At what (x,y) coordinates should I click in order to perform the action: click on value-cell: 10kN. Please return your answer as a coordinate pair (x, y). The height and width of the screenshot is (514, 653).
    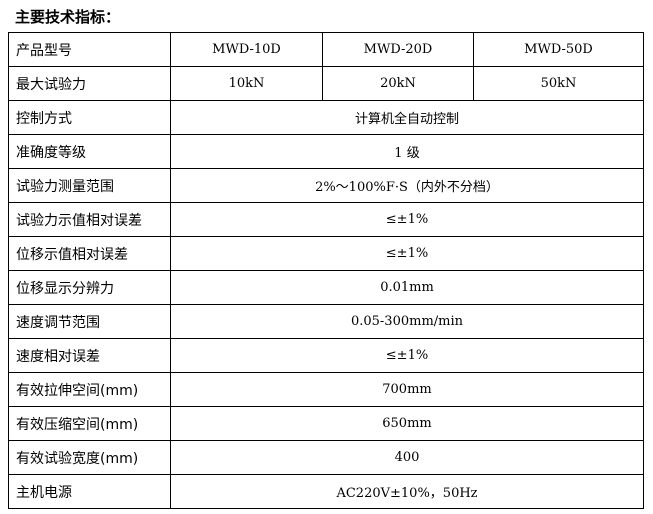
    Looking at the image, I should click on (246, 83).